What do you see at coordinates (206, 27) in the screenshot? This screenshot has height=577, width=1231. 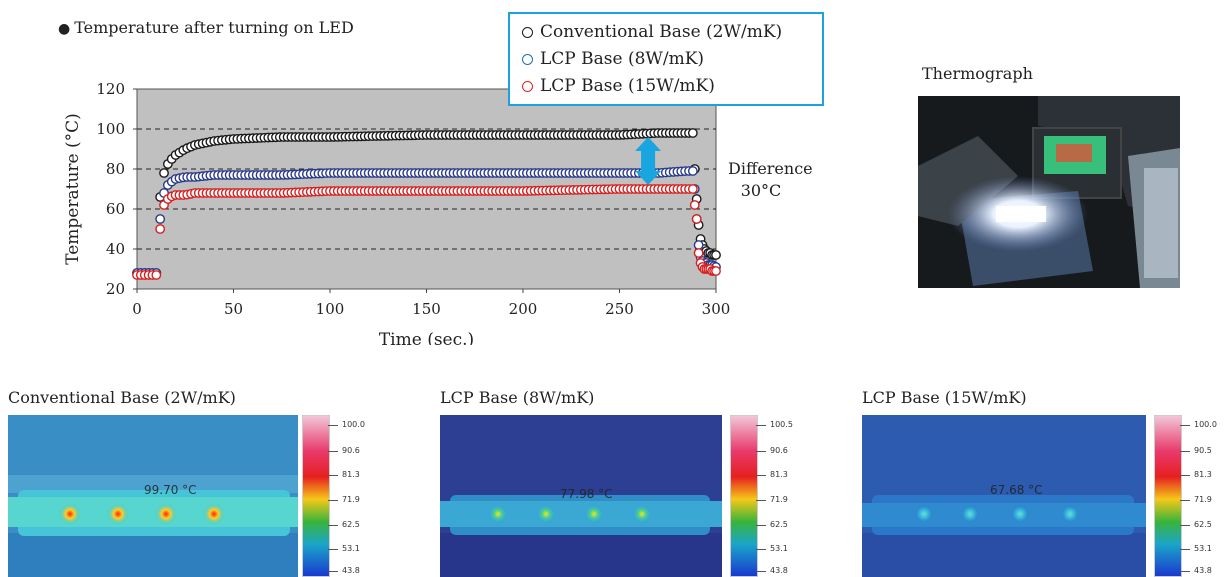 I see `chart-heading: ● Temperature after turning on LED` at bounding box center [206, 27].